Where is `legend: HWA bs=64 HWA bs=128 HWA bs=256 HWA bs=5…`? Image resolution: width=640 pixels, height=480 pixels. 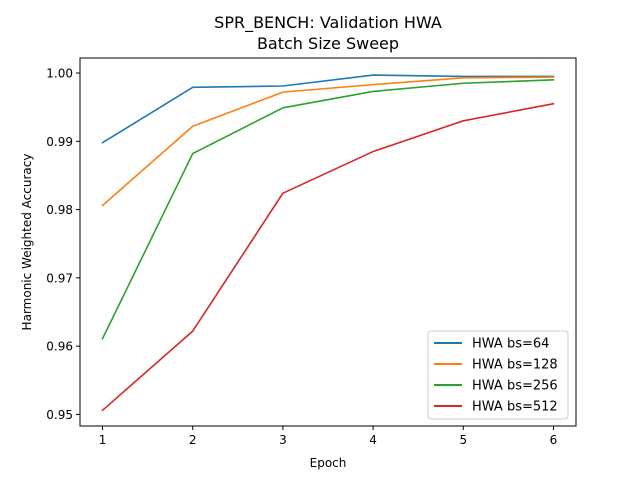
legend: HWA bs=64 HWA bs=128 HWA bs=256 HWA bs=5… is located at coordinates (498, 375).